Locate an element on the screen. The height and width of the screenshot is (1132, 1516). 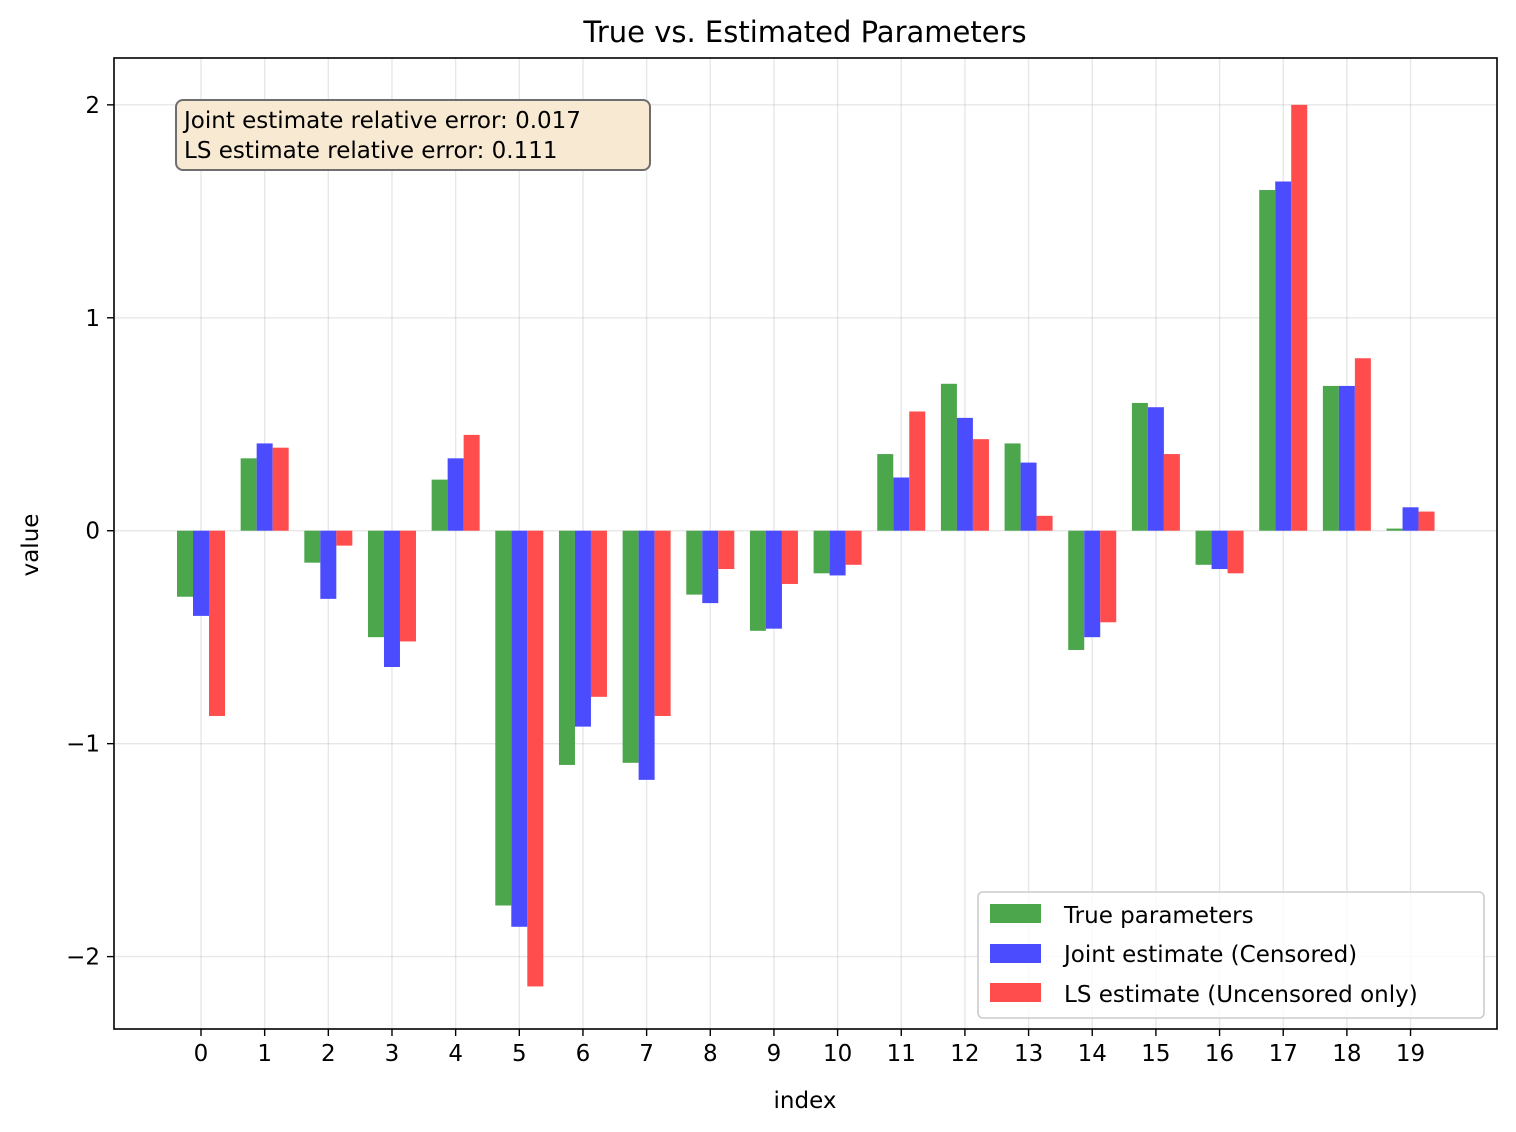
y-tick-label: −1 is located at coordinates (83, 745).